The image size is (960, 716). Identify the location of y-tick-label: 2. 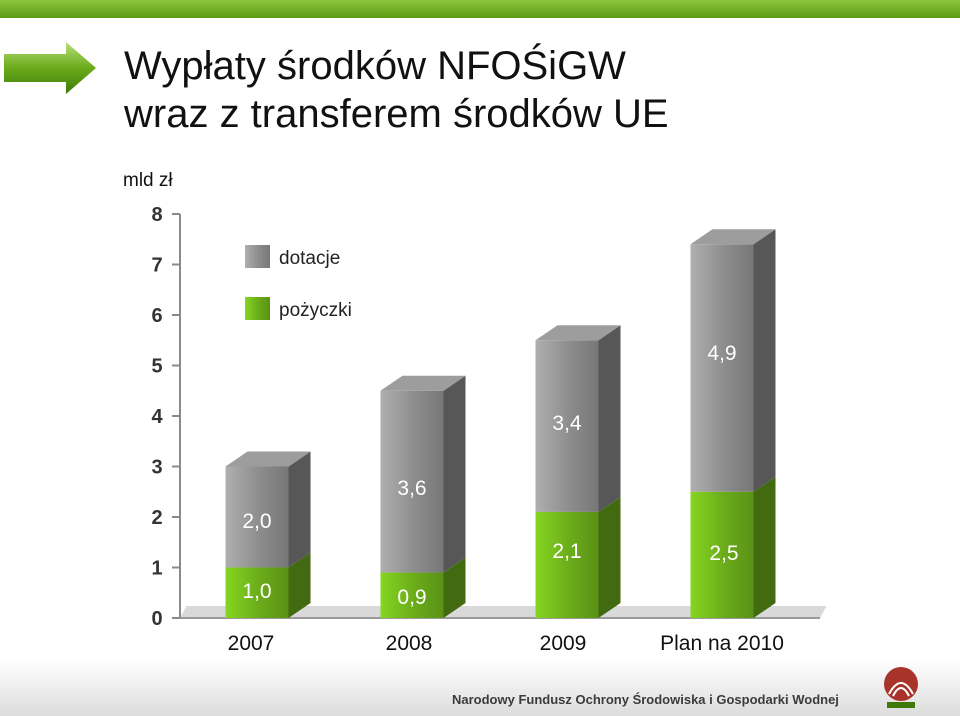
(156, 518).